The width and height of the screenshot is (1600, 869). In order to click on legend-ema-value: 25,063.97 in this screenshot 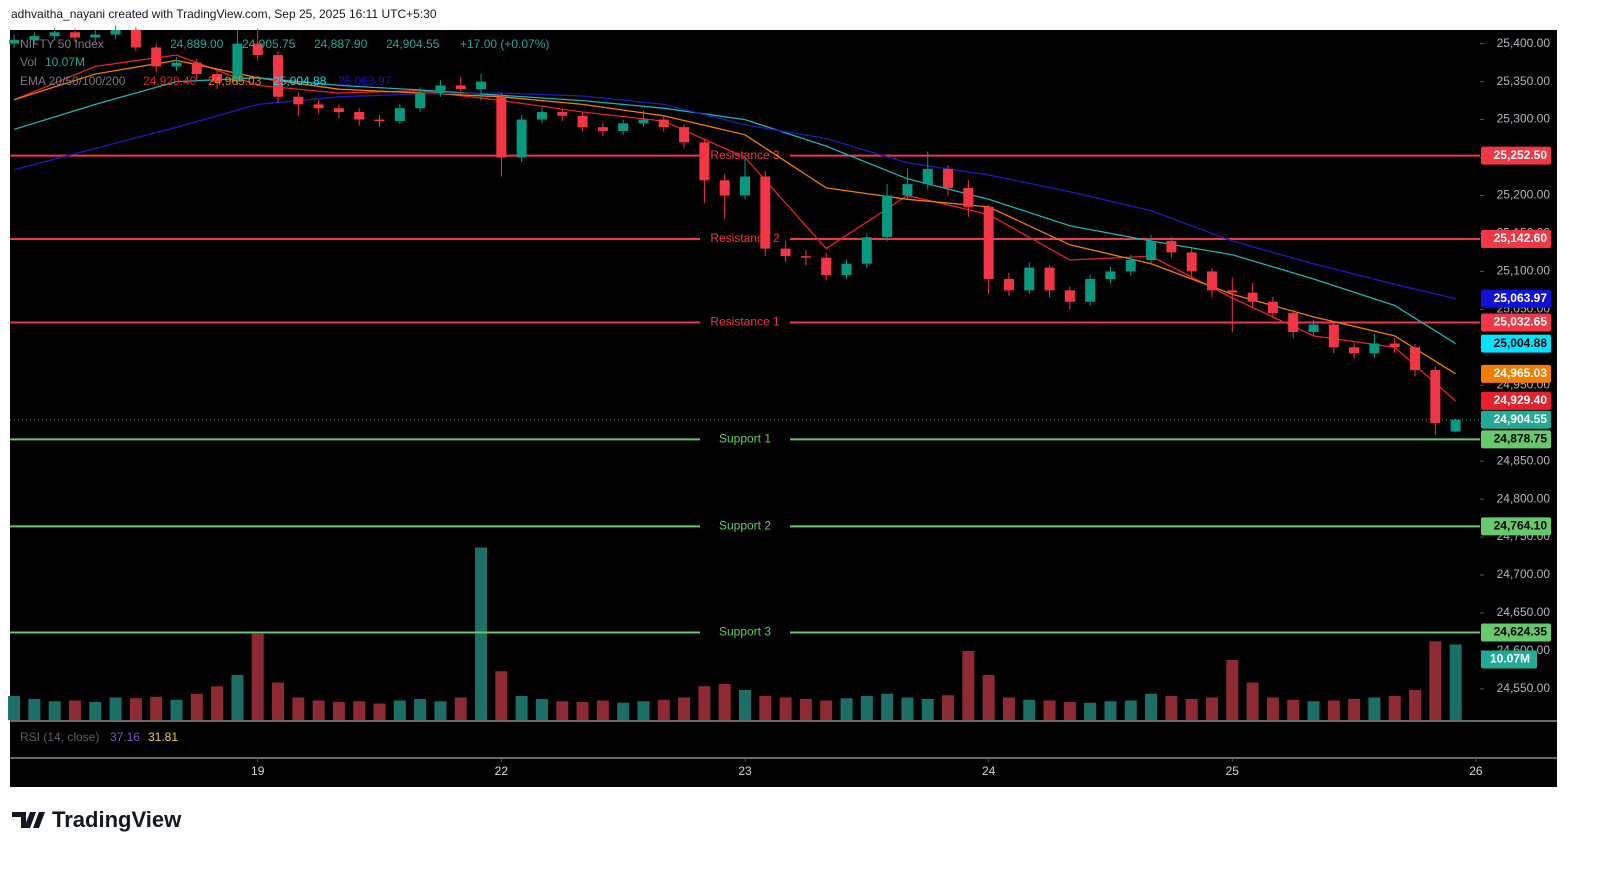, I will do `click(365, 81)`.